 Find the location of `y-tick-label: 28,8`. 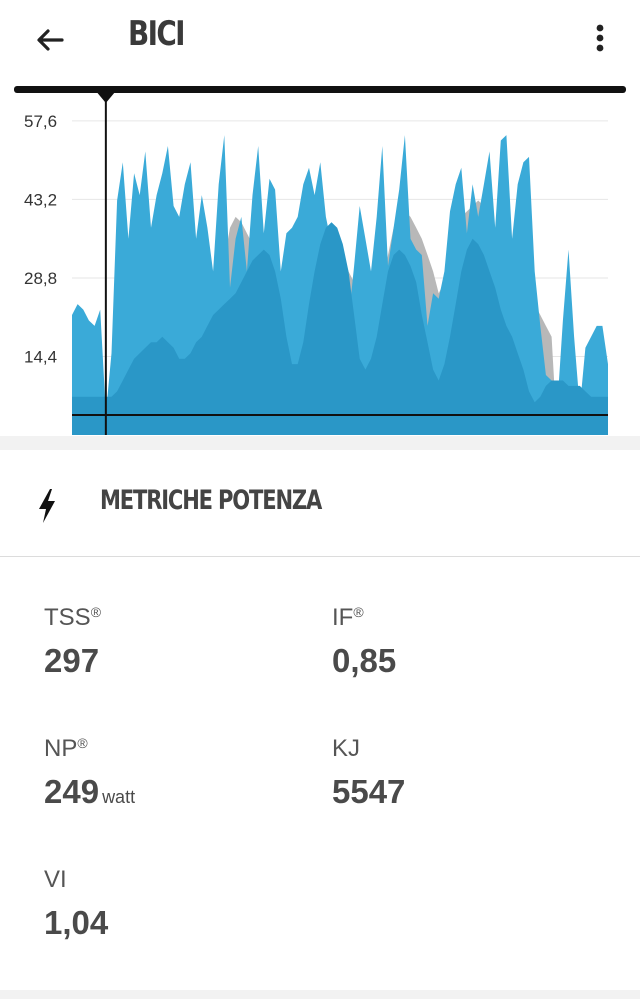

y-tick-label: 28,8 is located at coordinates (40, 278).